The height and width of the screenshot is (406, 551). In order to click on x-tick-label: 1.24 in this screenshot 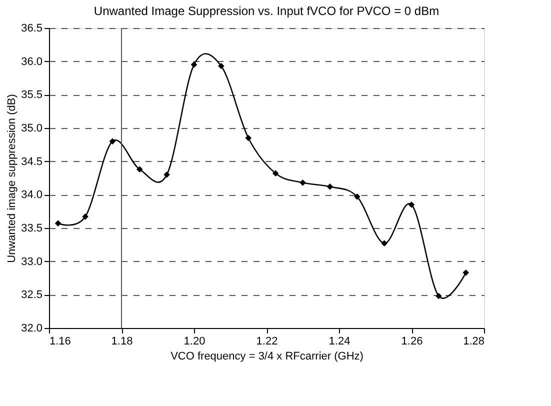, I will do `click(339, 342)`.